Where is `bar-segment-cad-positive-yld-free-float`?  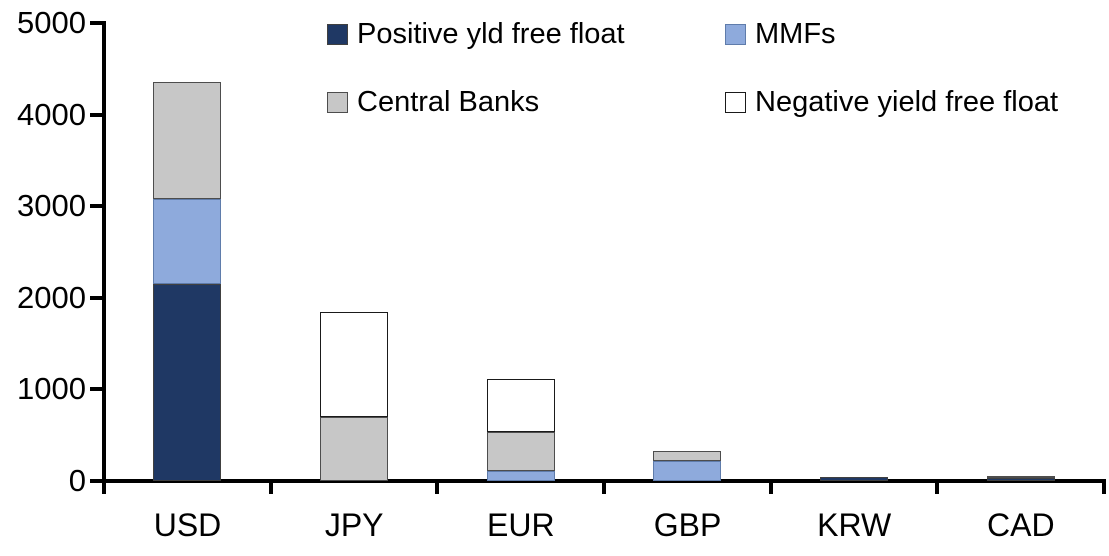
bar-segment-cad-positive-yld-free-float is located at coordinates (1020, 479).